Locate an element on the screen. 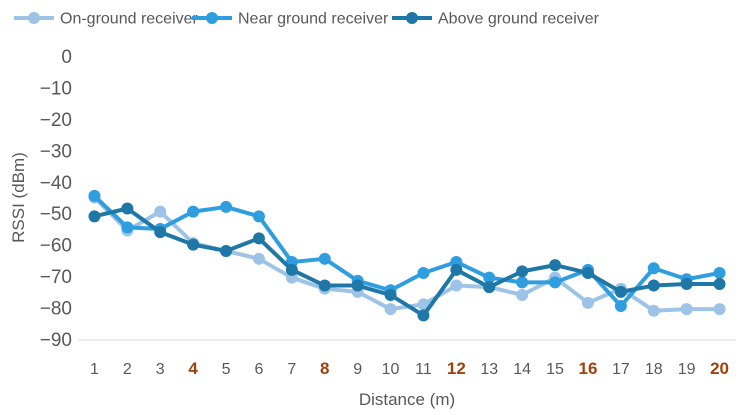  x-tick-label-highlighted: 16 is located at coordinates (587, 368).